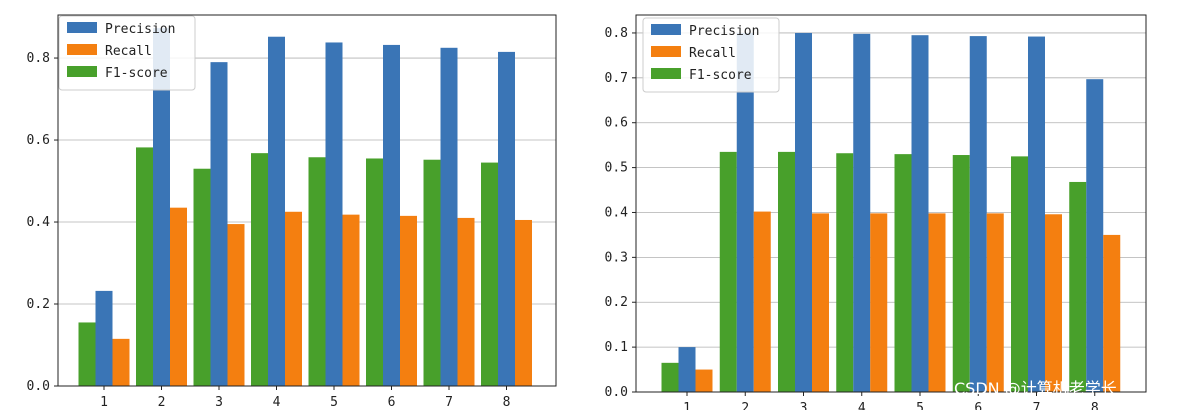  I want to click on y-tick-label: 0.5, so click(616, 168).